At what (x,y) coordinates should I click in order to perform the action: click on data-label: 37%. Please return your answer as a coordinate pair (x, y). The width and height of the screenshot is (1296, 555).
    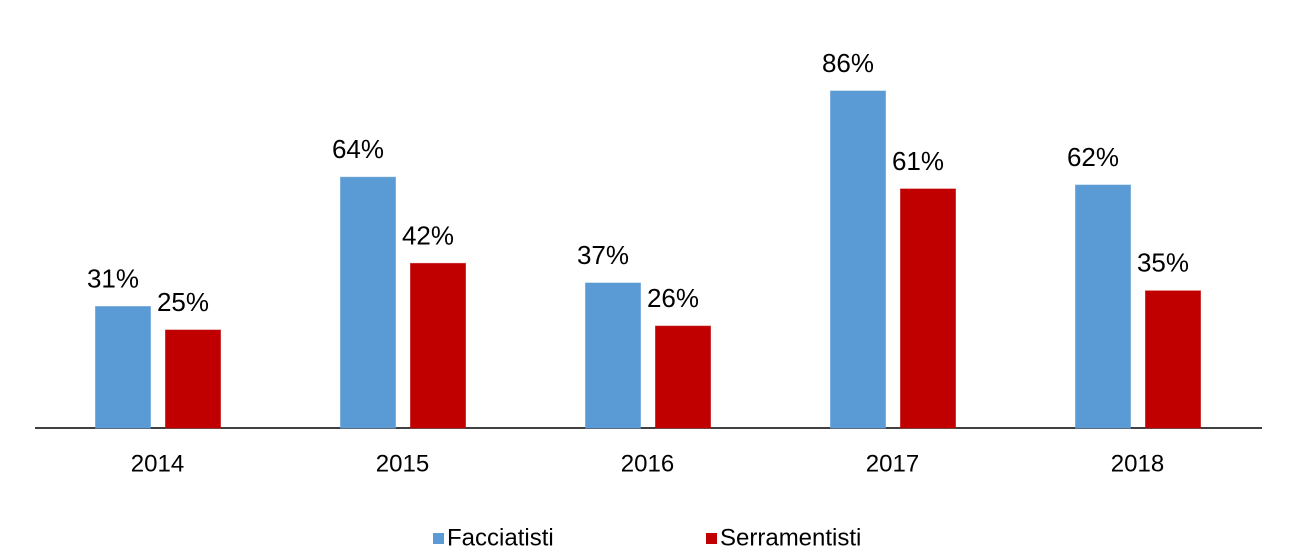
    Looking at the image, I should click on (603, 255).